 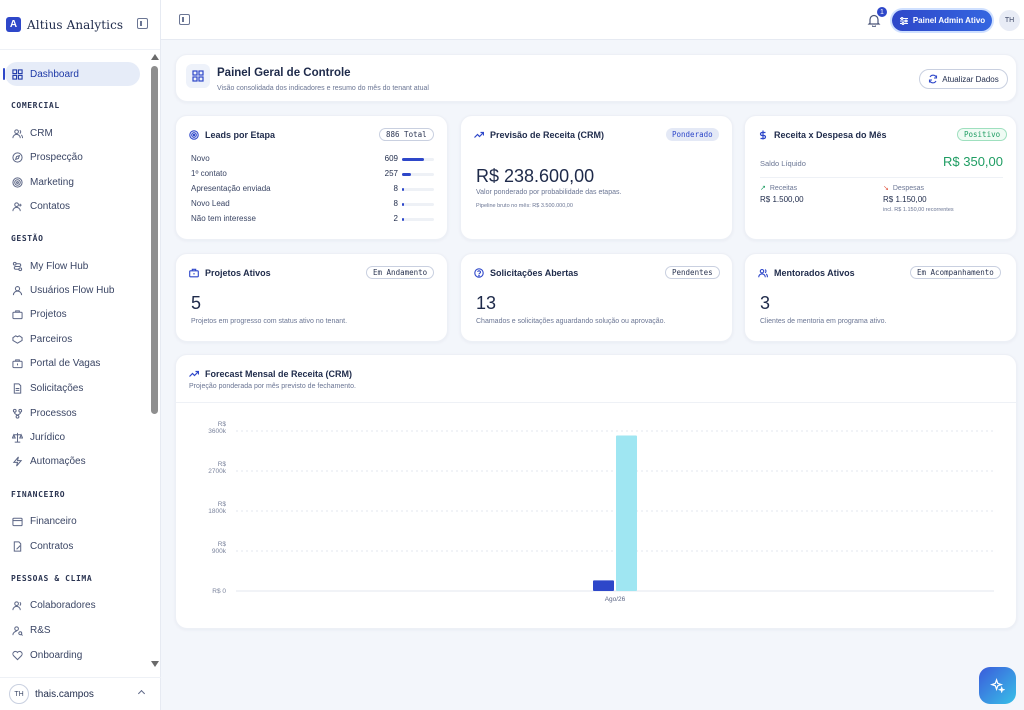 What do you see at coordinates (782, 199) in the screenshot?
I see `income-value: R$ 1.500,00` at bounding box center [782, 199].